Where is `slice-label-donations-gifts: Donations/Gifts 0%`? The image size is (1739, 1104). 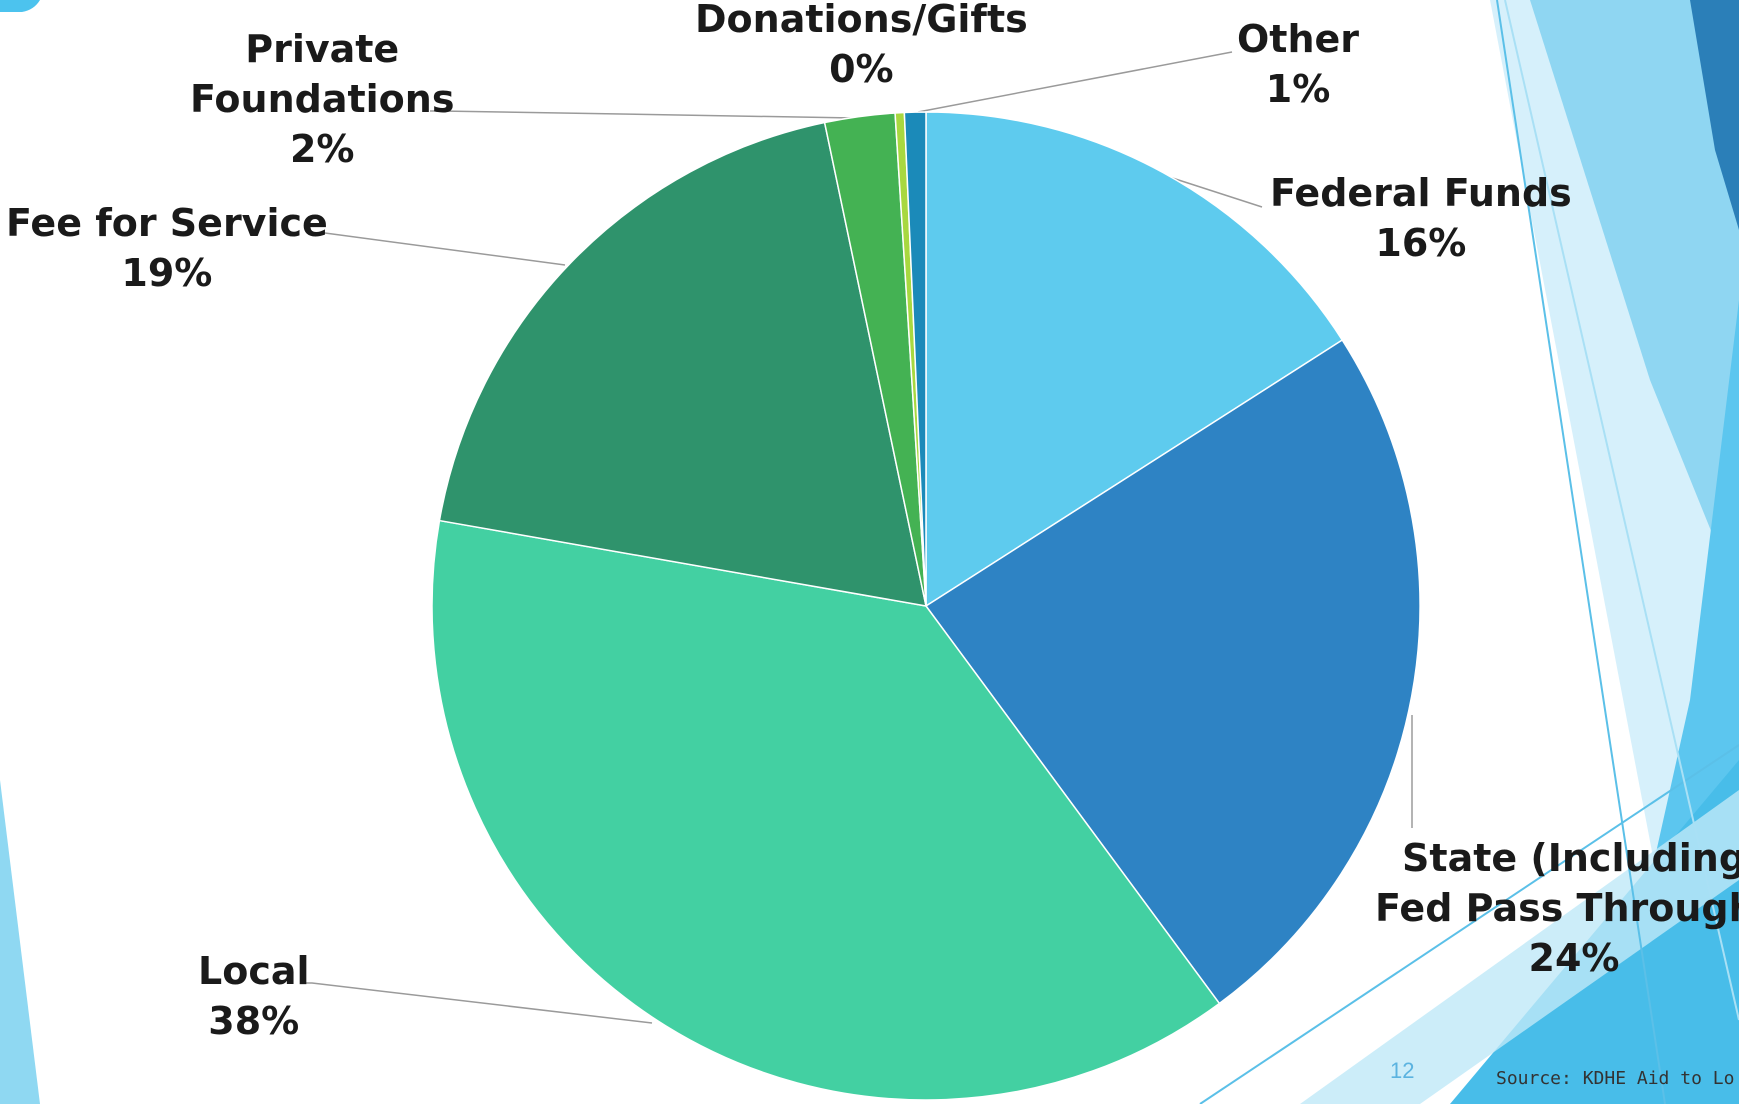 slice-label-donations-gifts: Donations/Gifts 0% is located at coordinates (861, 45).